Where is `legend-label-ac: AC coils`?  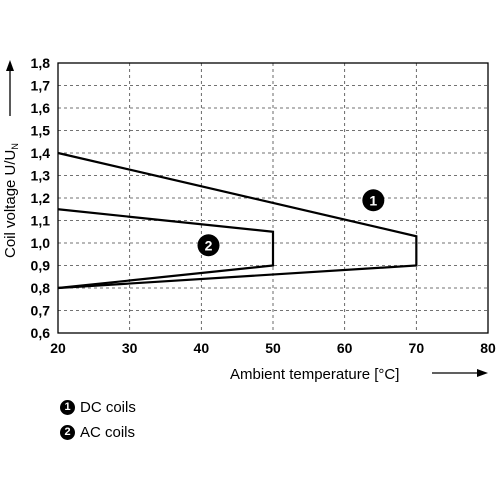 legend-label-ac: AC coils is located at coordinates (108, 432).